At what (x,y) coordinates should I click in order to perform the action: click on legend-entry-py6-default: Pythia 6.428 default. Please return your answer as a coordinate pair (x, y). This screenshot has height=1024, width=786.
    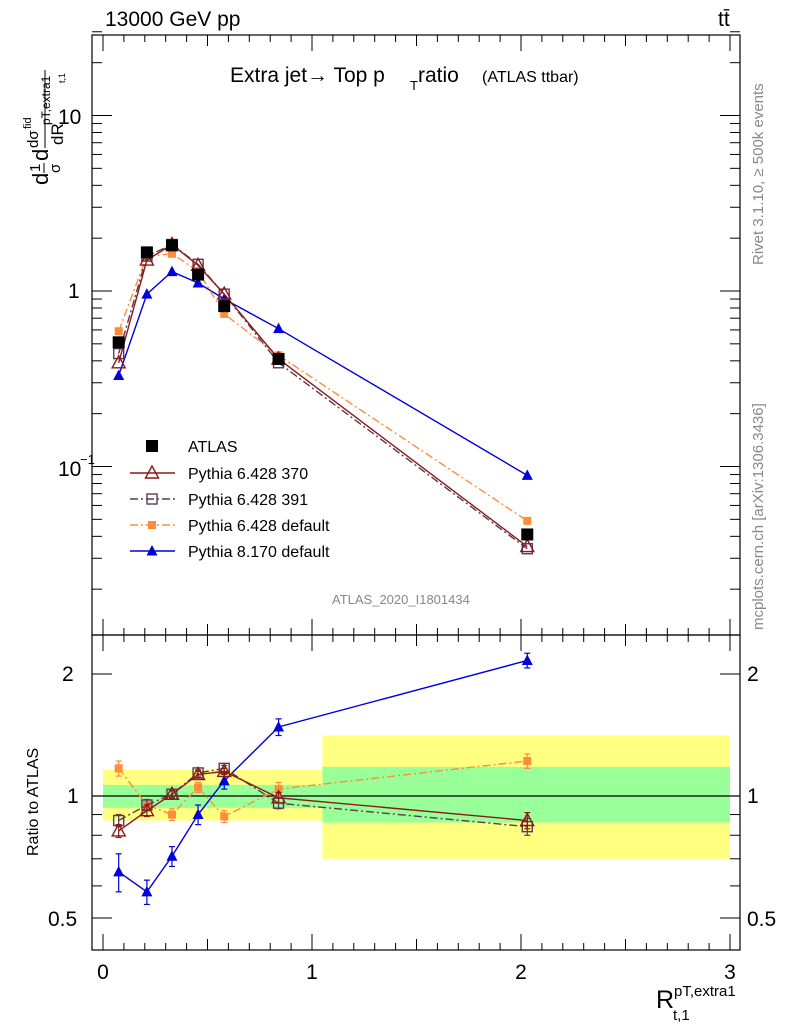
    Looking at the image, I should click on (259, 526).